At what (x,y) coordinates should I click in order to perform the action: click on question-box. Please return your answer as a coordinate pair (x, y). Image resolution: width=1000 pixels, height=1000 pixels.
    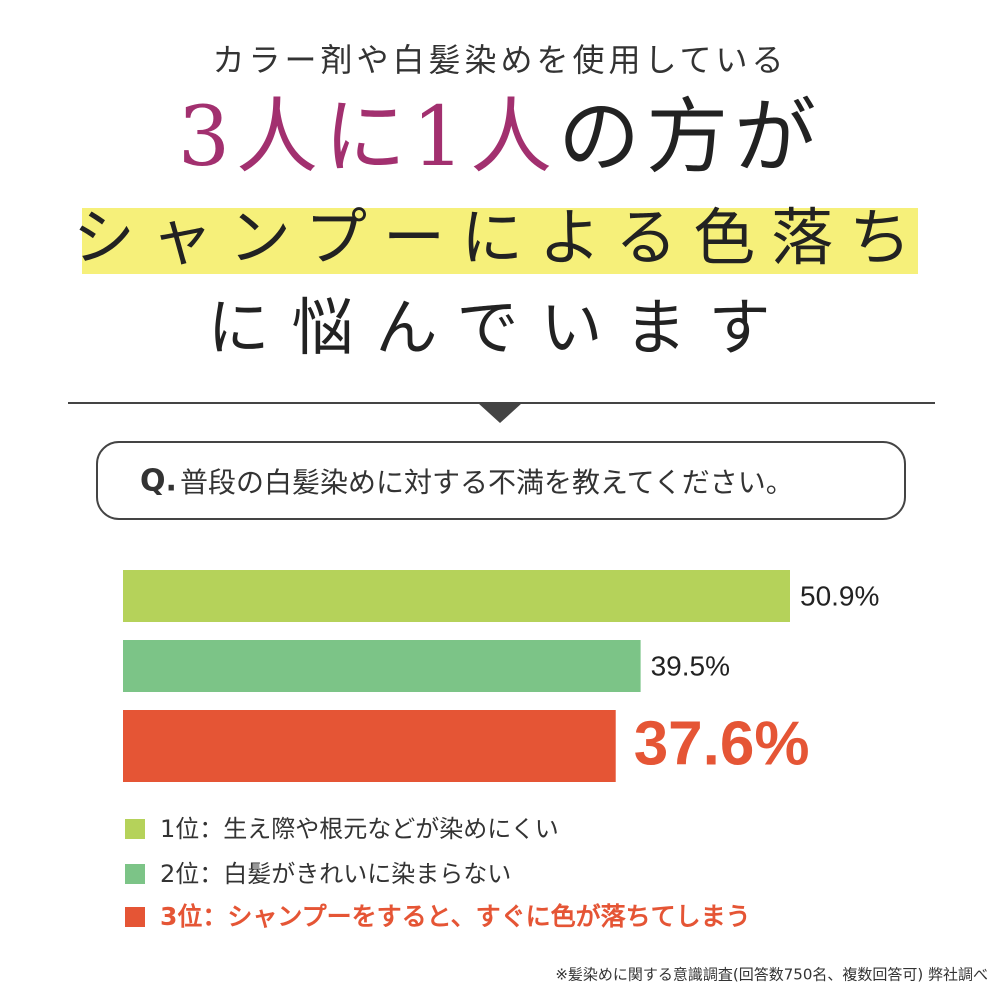
    Looking at the image, I should click on (501, 480).